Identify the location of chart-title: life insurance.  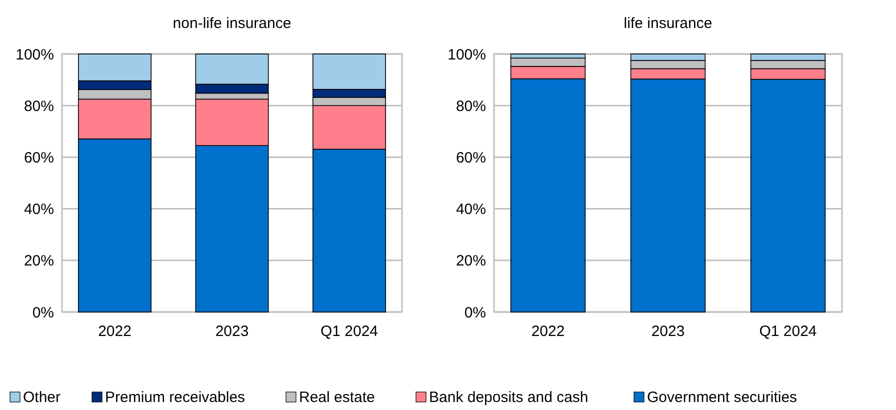
(668, 23).